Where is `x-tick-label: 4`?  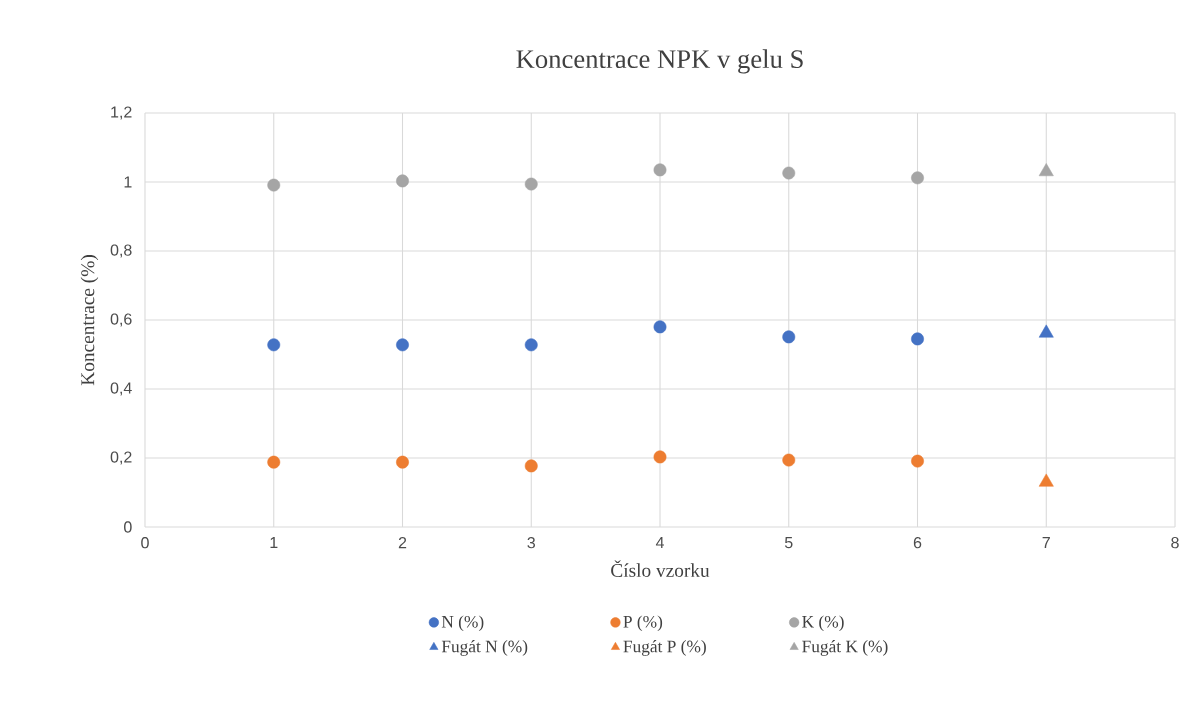
x-tick-label: 4 is located at coordinates (659, 543).